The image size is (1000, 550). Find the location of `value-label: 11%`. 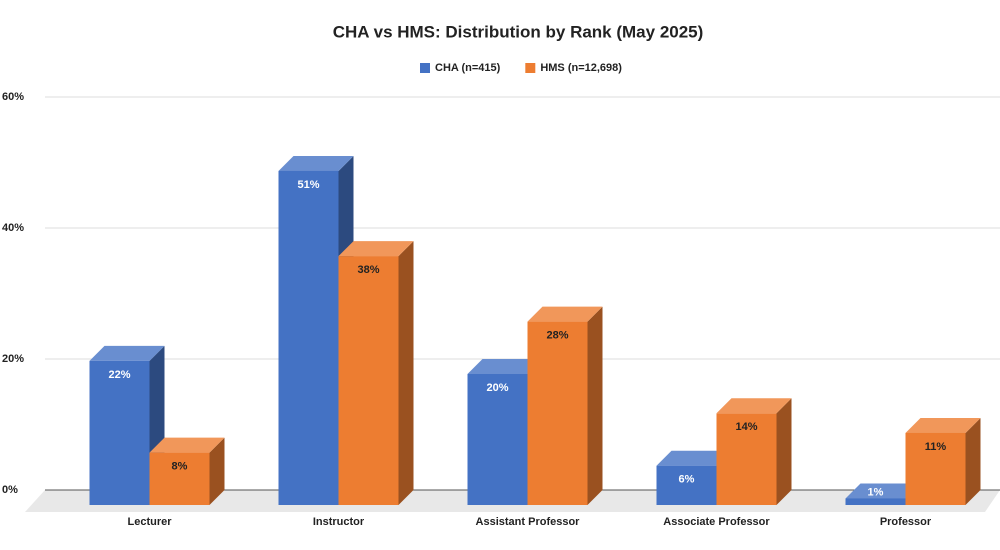

value-label: 11% is located at coordinates (936, 447).